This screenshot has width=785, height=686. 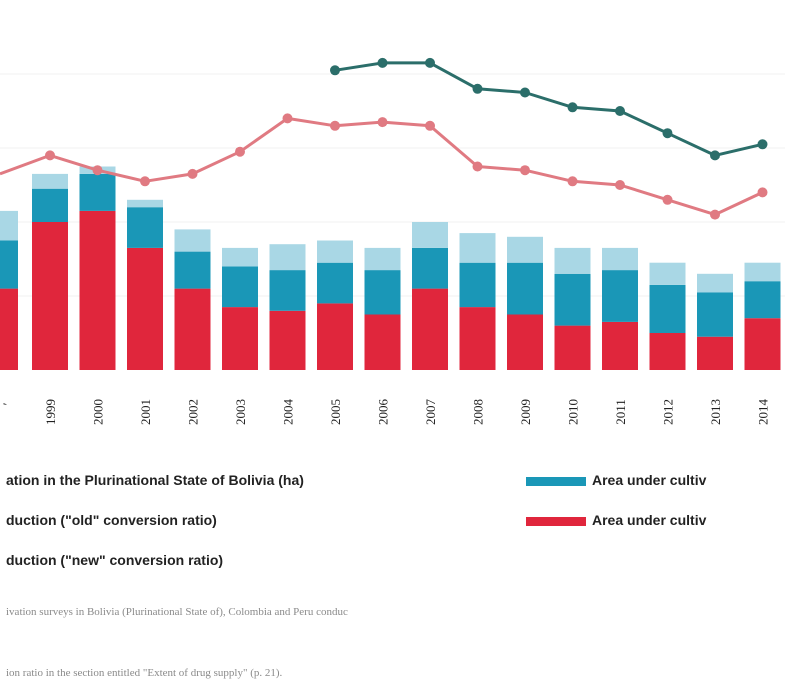 What do you see at coordinates (193, 412) in the screenshot?
I see `x-tick-2002: 2002` at bounding box center [193, 412].